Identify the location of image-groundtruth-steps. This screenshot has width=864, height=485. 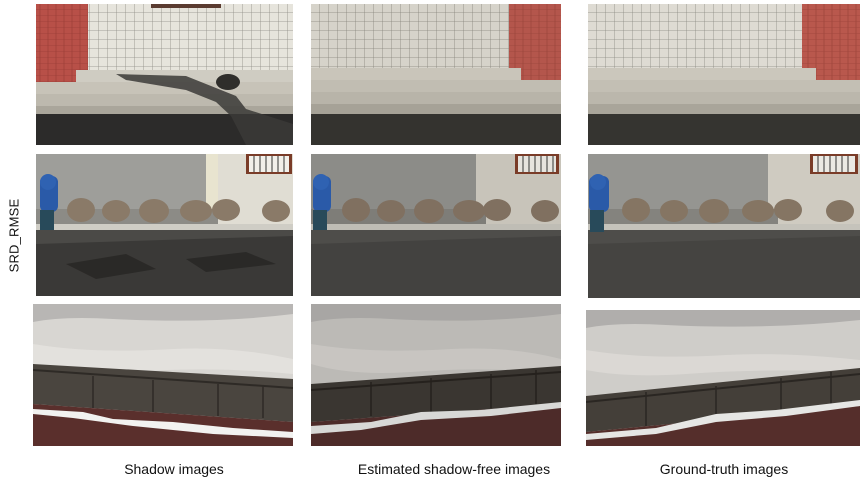
(724, 74).